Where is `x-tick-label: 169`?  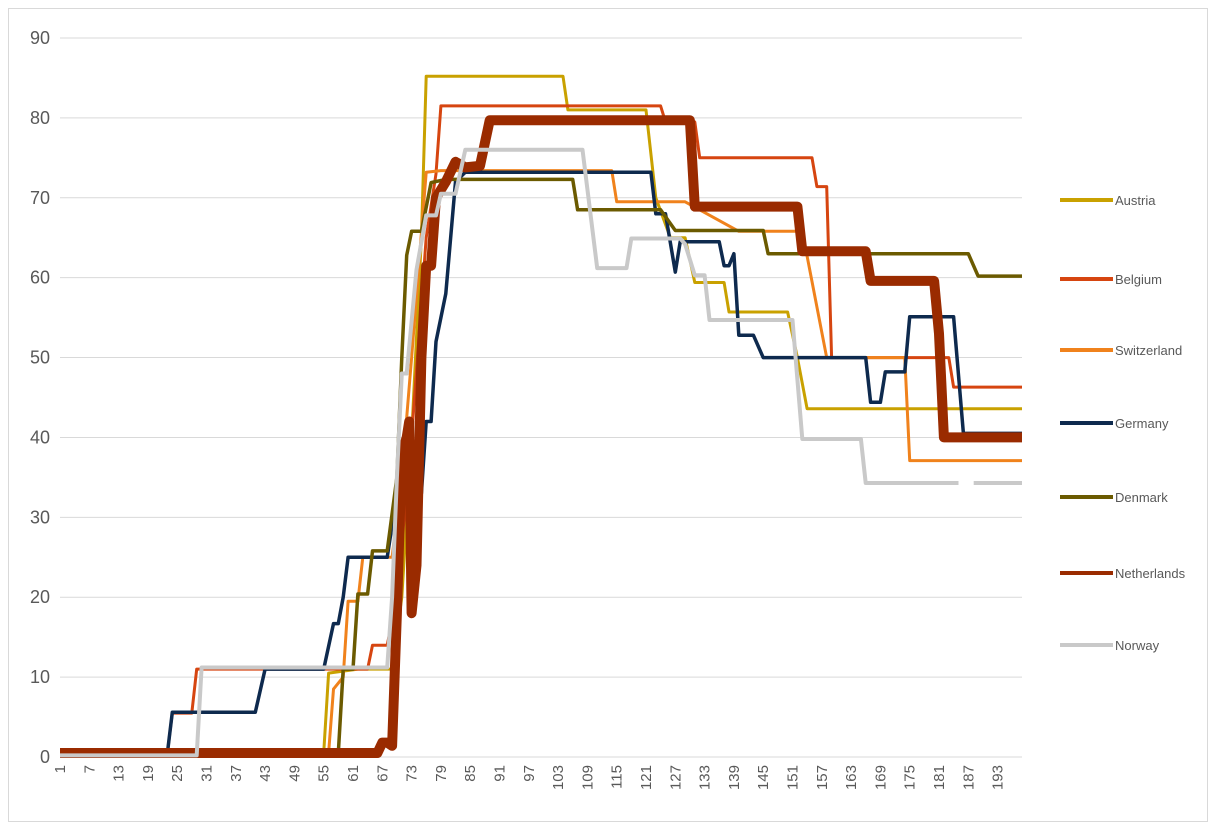 x-tick-label: 169 is located at coordinates (880, 777).